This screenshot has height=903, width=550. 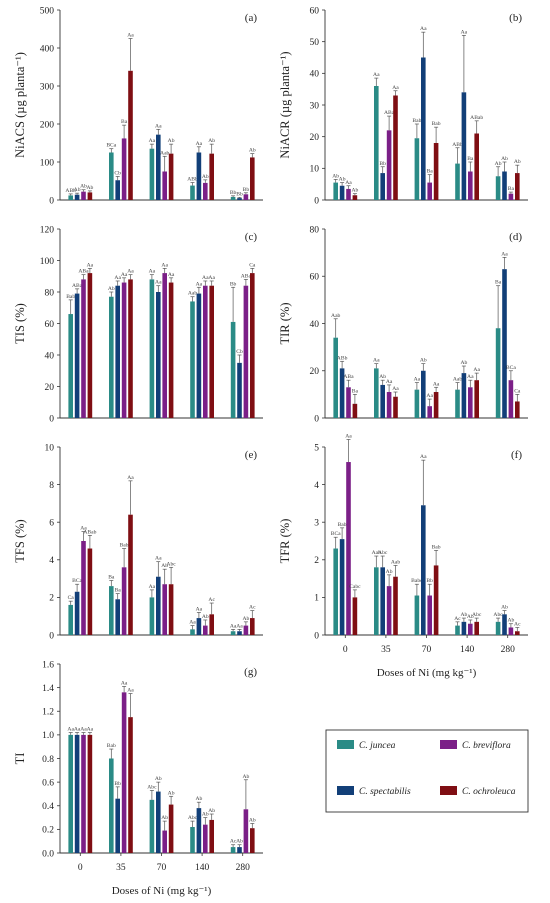 What do you see at coordinates (47, 163) in the screenshot?
I see `y-tick-label: 100` at bounding box center [47, 163].